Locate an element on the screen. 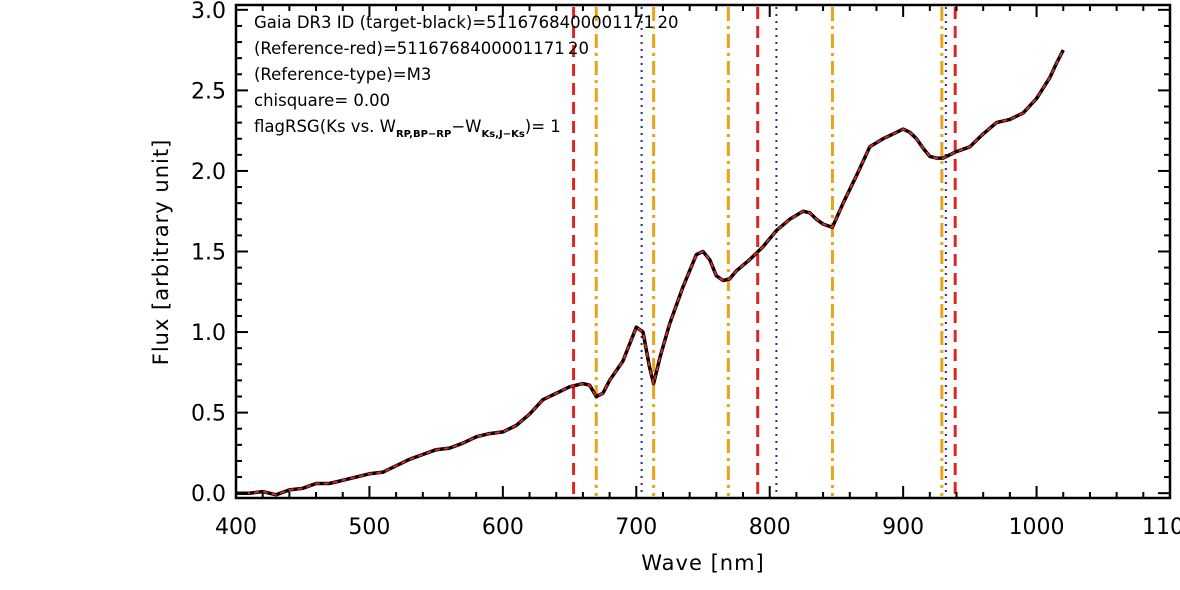  annotation-flag-rsg: flagRSG(Ks vs. WRP,BP−RP−WKs,J−Ks)= 1 is located at coordinates (407, 128).